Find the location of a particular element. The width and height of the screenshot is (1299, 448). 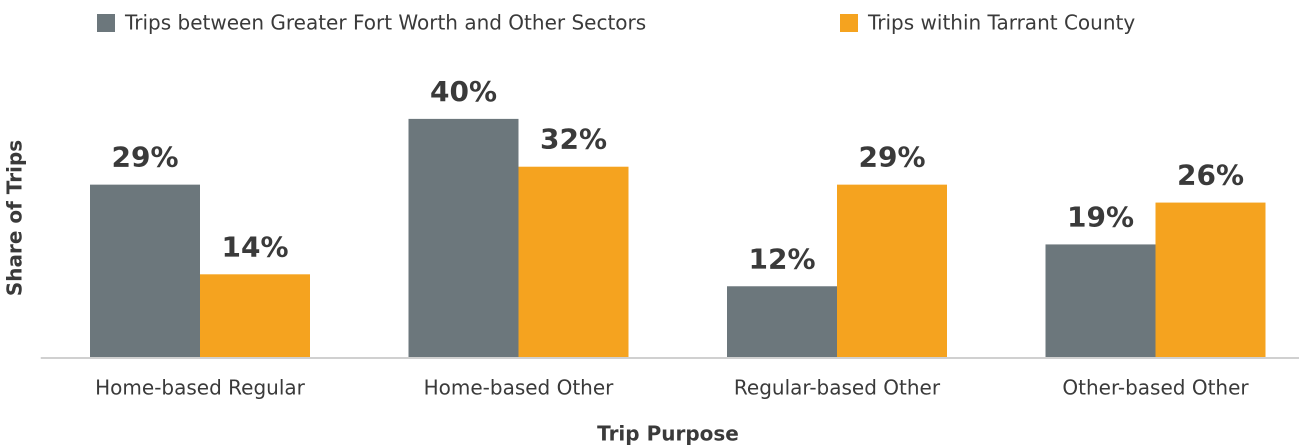

legend-label: Trips within Tarrant County is located at coordinates (1001, 23).